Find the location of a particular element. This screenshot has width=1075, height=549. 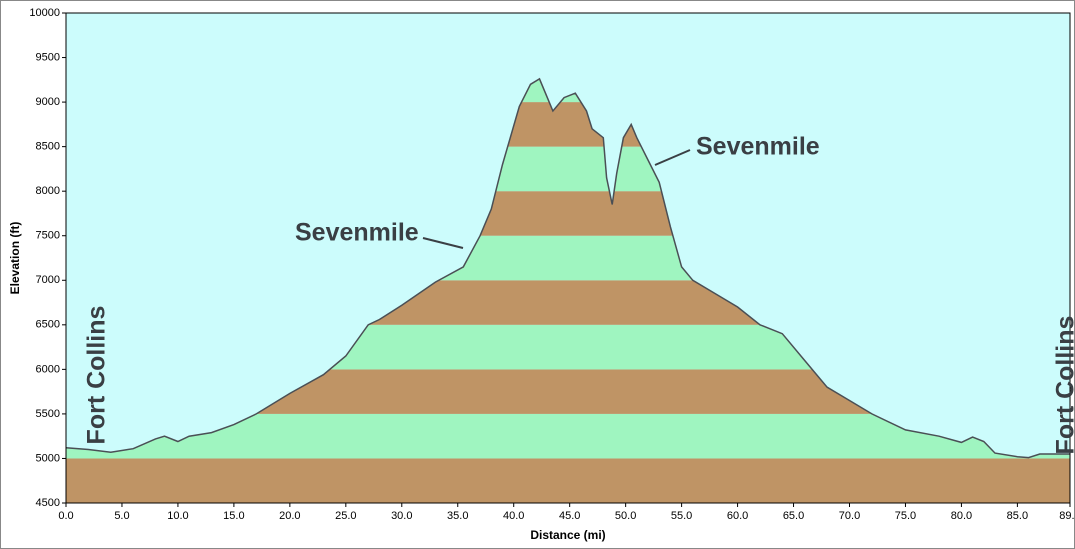

x-tick-label: 65.0 is located at coordinates (793, 516).